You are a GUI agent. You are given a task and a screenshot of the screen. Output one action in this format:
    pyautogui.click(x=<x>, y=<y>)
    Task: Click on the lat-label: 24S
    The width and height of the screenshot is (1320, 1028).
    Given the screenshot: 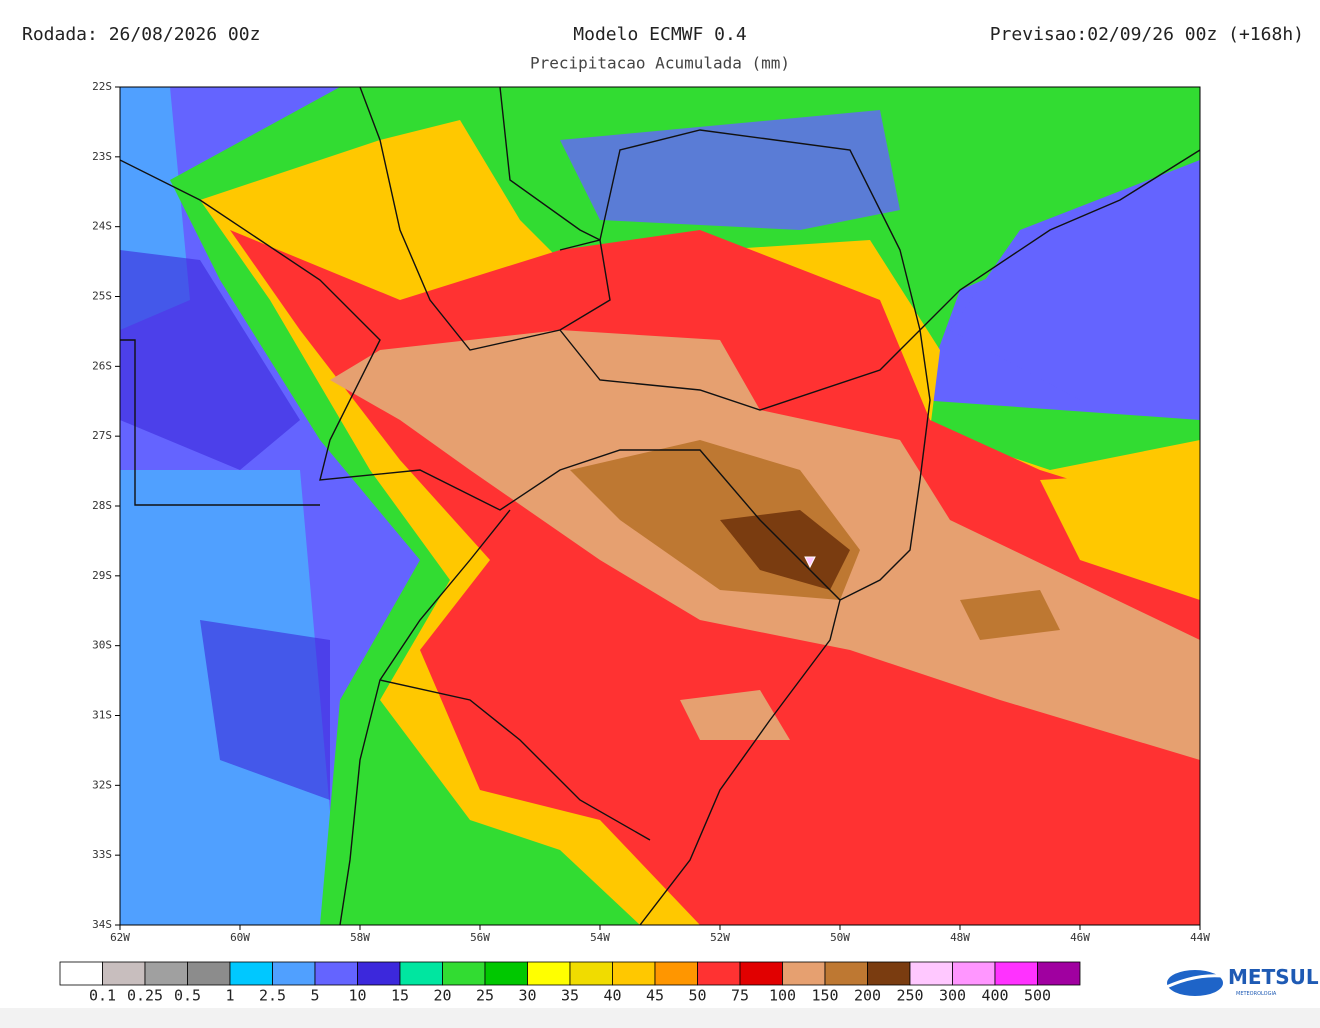 What is the action you would take?
    pyautogui.click(x=102, y=226)
    